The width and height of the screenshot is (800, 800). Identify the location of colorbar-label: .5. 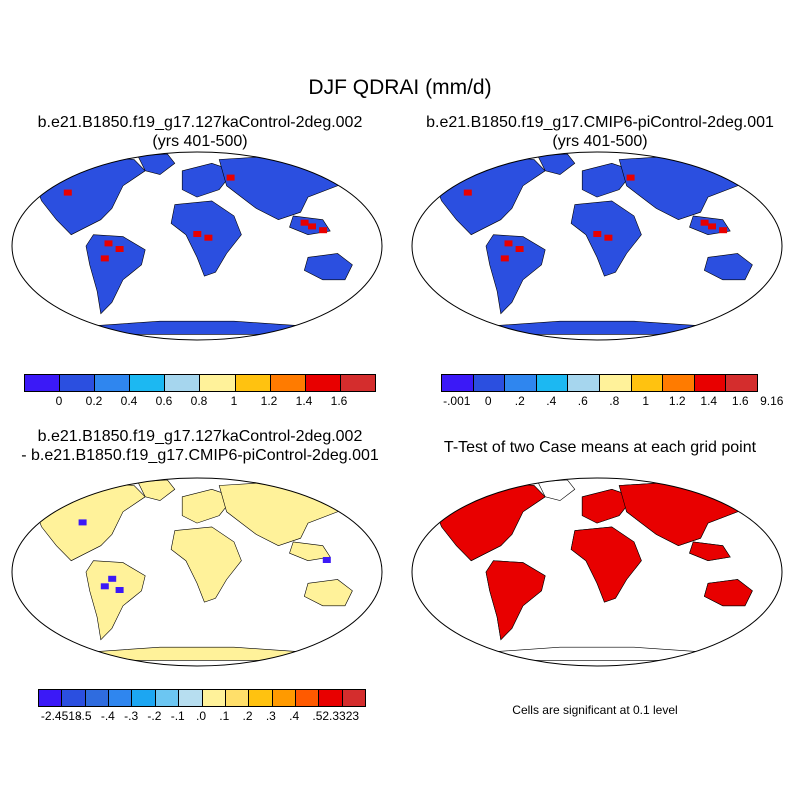
(317, 716).